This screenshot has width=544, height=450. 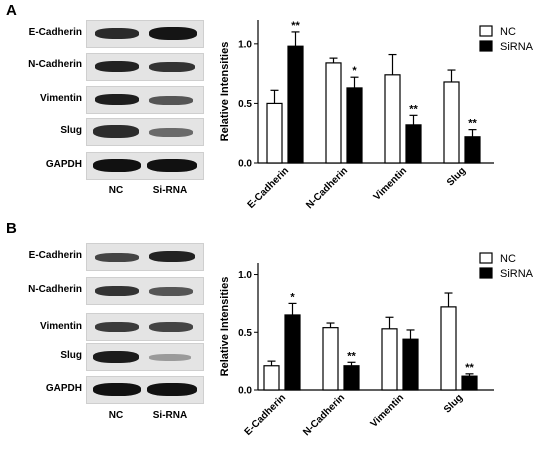 What do you see at coordinates (11, 10) in the screenshot?
I see `panel-letter-a: A` at bounding box center [11, 10].